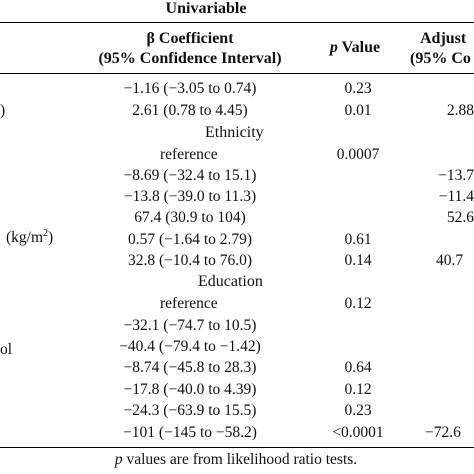  Describe the element at coordinates (206, 8) in the screenshot. I see `group-title: Univariable` at that location.